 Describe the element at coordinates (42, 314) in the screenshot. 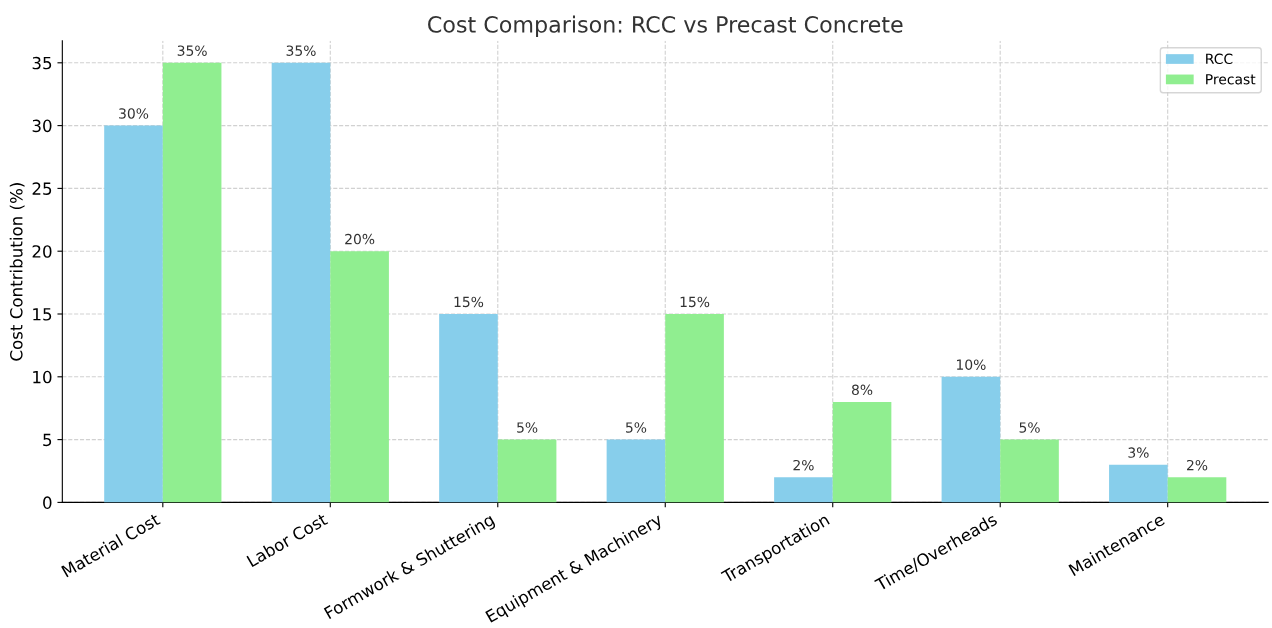

I see `y-tick-label: 15` at that location.